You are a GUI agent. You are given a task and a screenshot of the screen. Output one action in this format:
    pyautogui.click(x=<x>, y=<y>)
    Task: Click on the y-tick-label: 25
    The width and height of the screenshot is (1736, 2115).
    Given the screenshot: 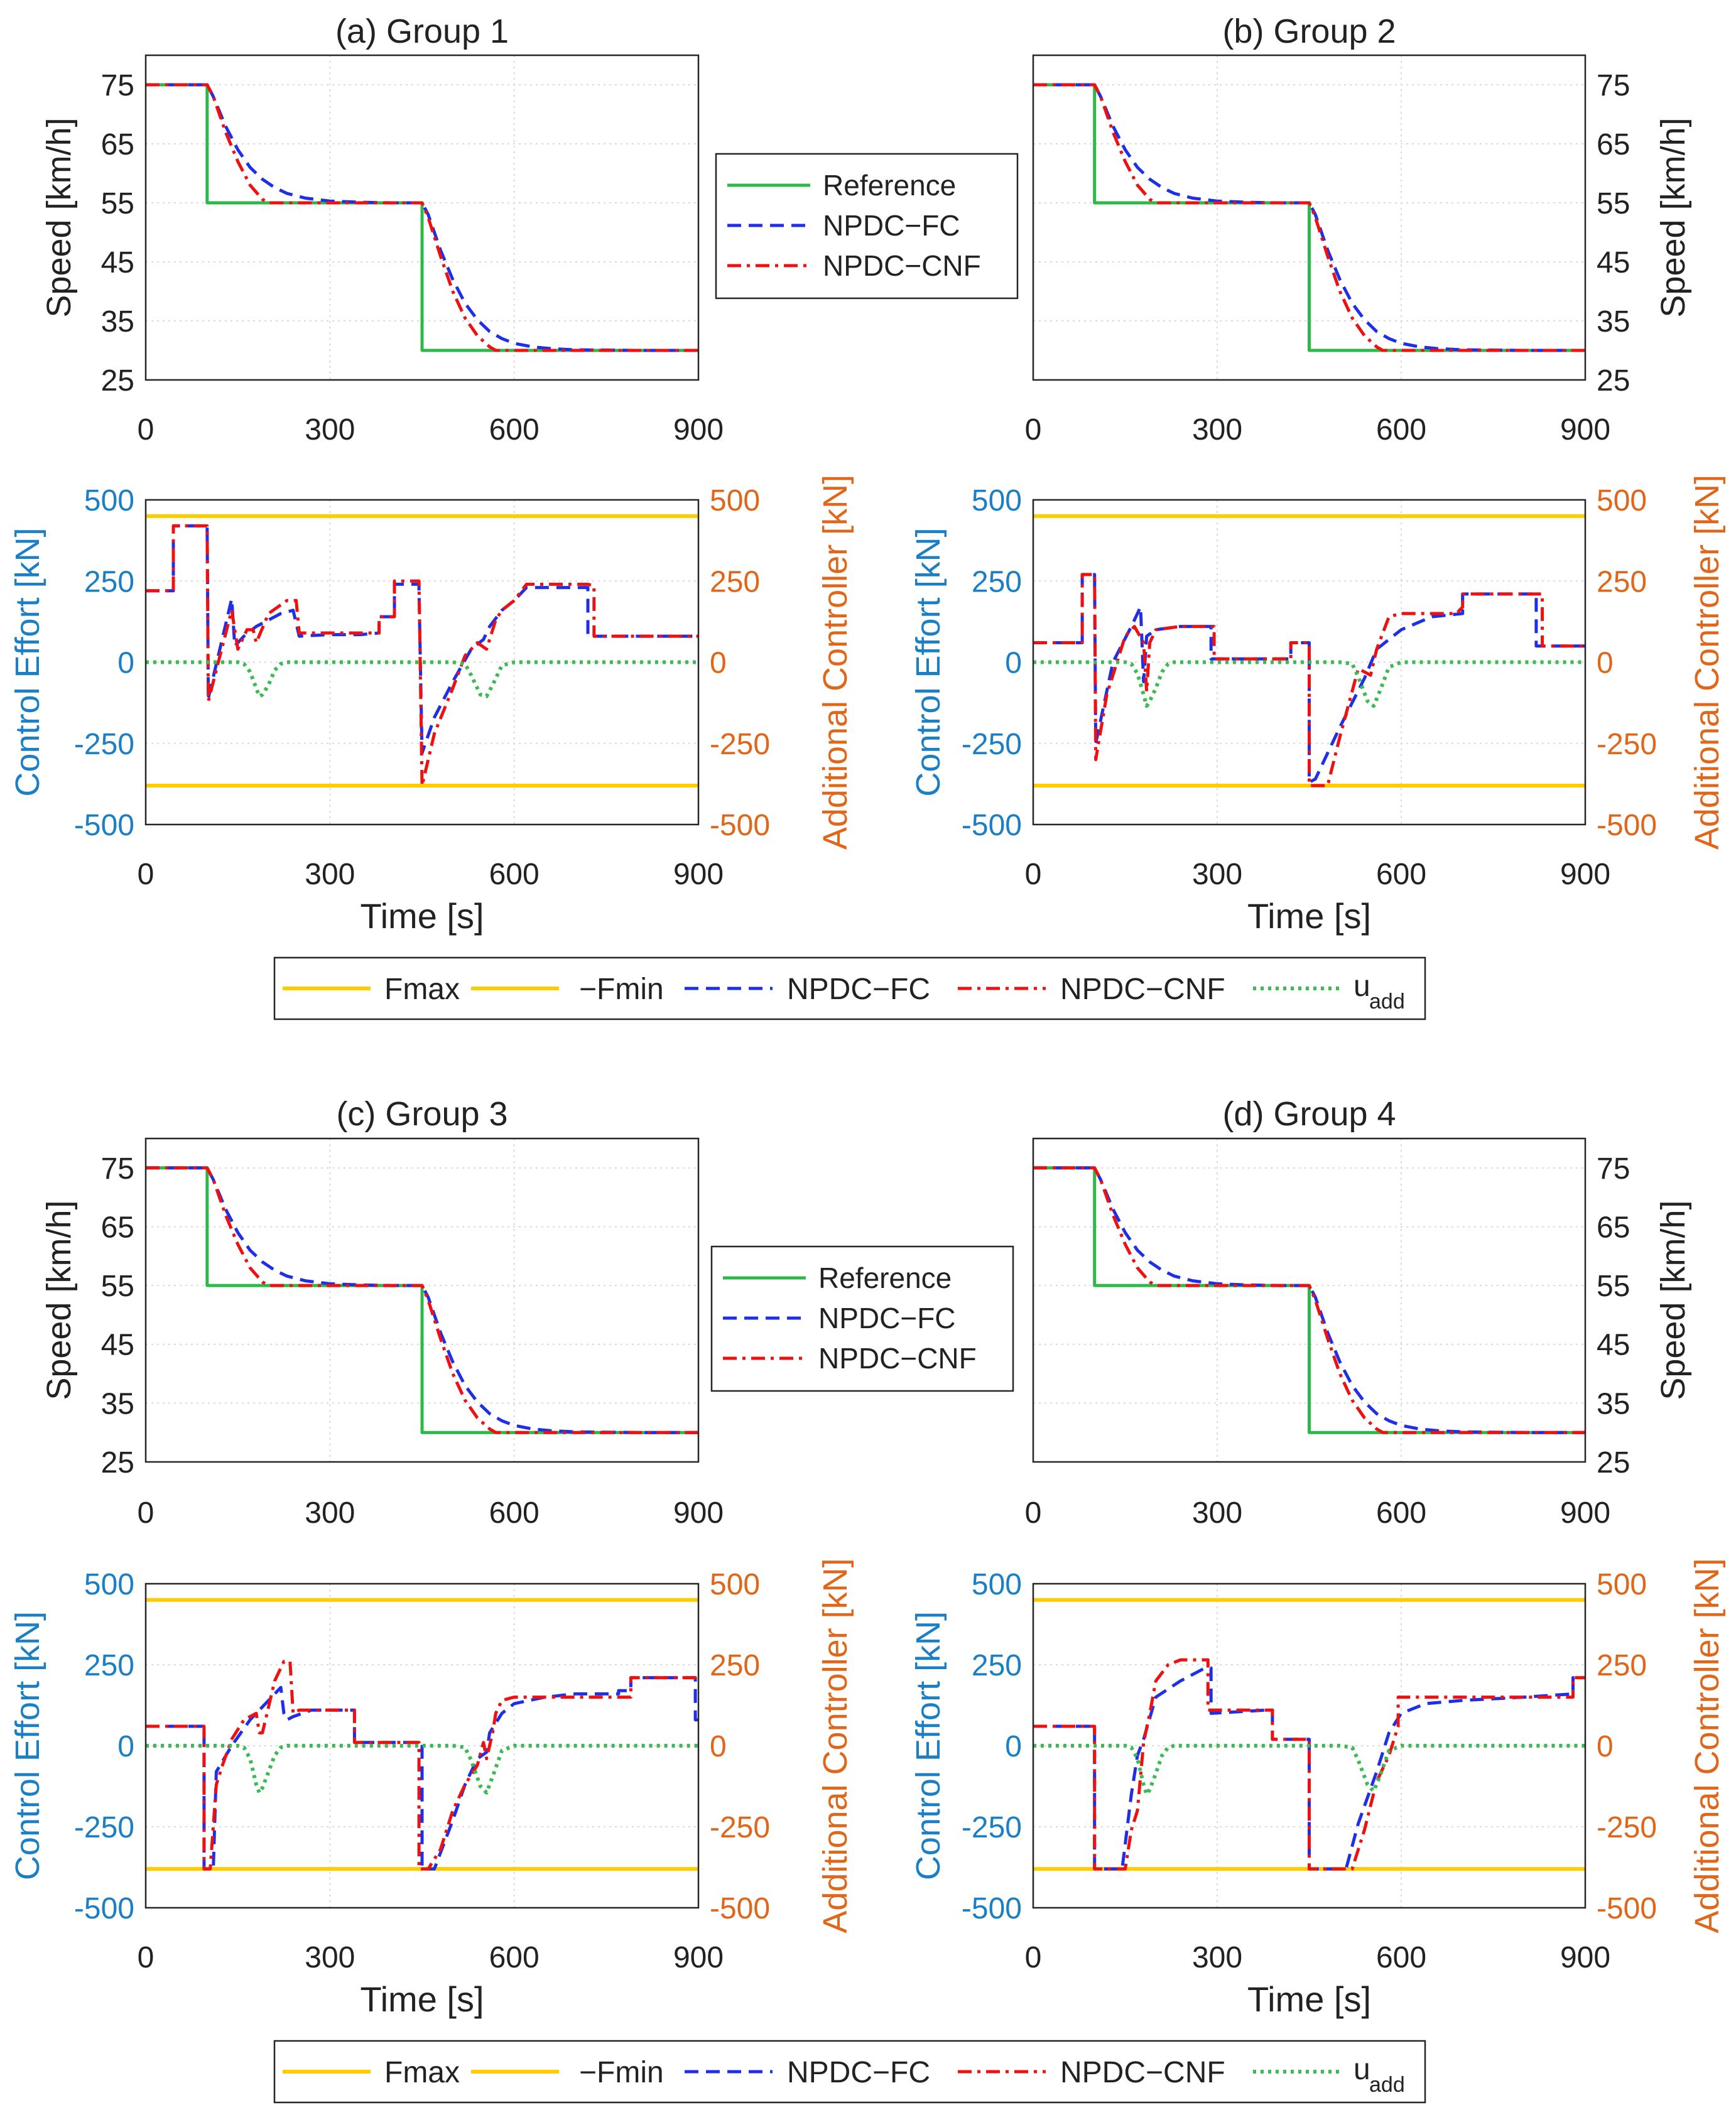 What is the action you would take?
    pyautogui.click(x=118, y=381)
    